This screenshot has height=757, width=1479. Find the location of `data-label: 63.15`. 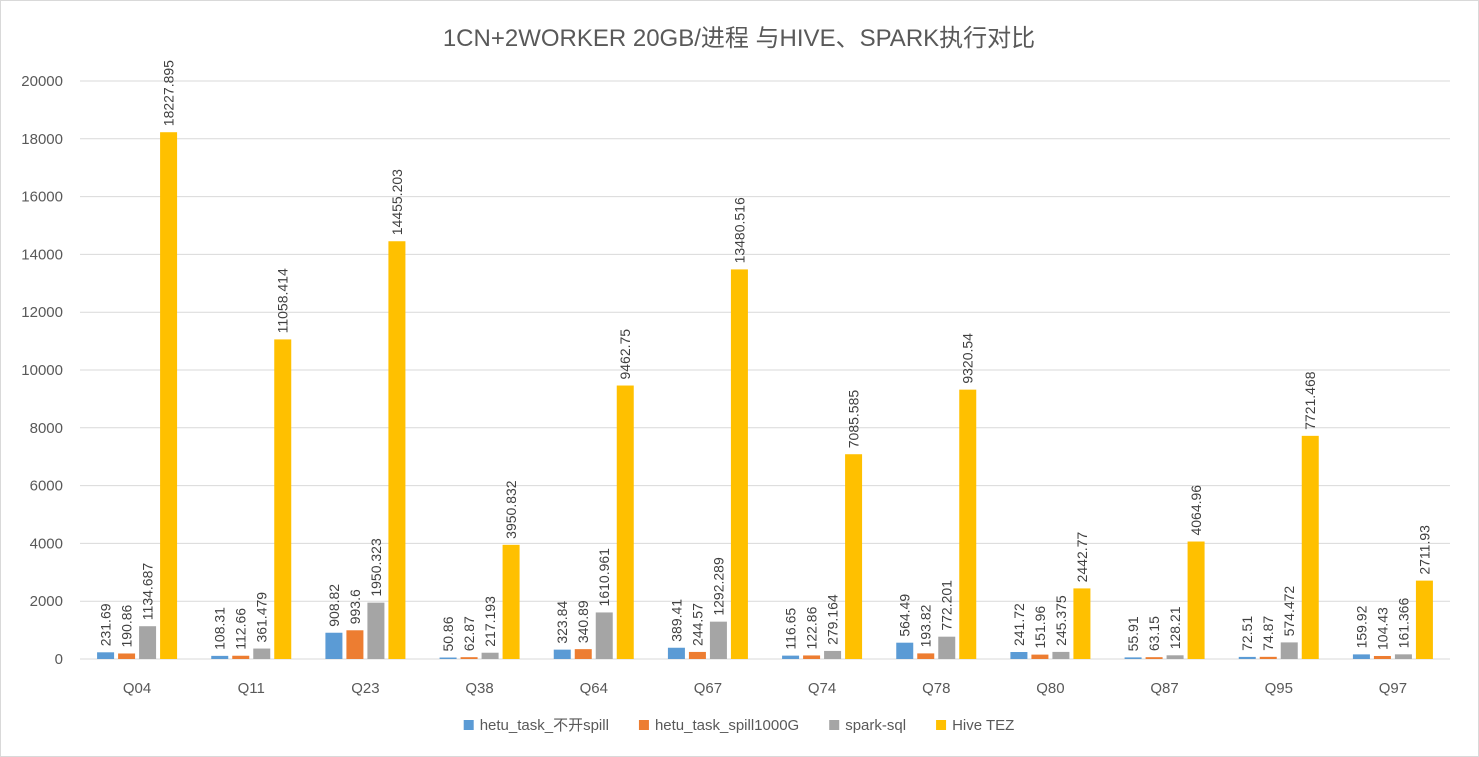

data-label: 63.15 is located at coordinates (1154, 633).